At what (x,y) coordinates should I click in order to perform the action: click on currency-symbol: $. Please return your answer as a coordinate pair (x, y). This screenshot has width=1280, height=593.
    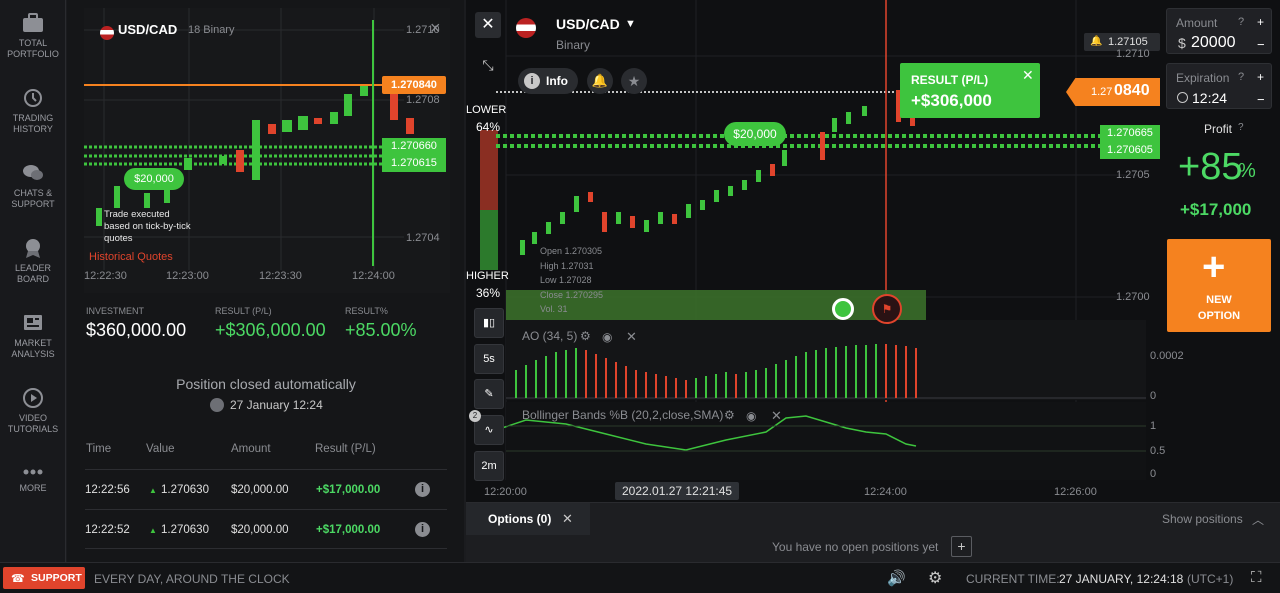
    Looking at the image, I should click on (1182, 43).